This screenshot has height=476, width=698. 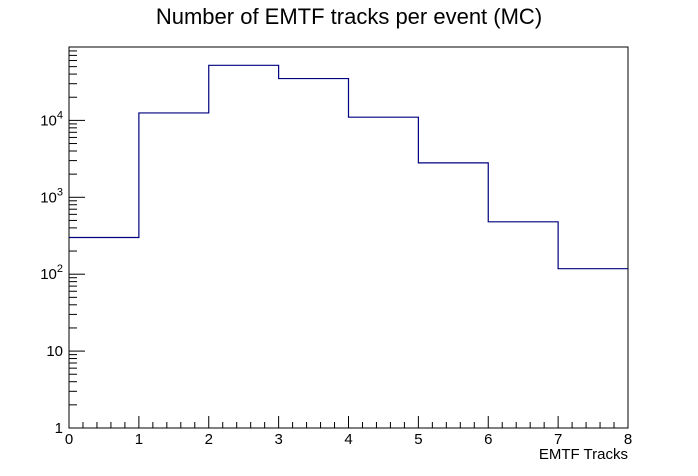 What do you see at coordinates (54, 351) in the screenshot?
I see `y-tick-label: 10` at bounding box center [54, 351].